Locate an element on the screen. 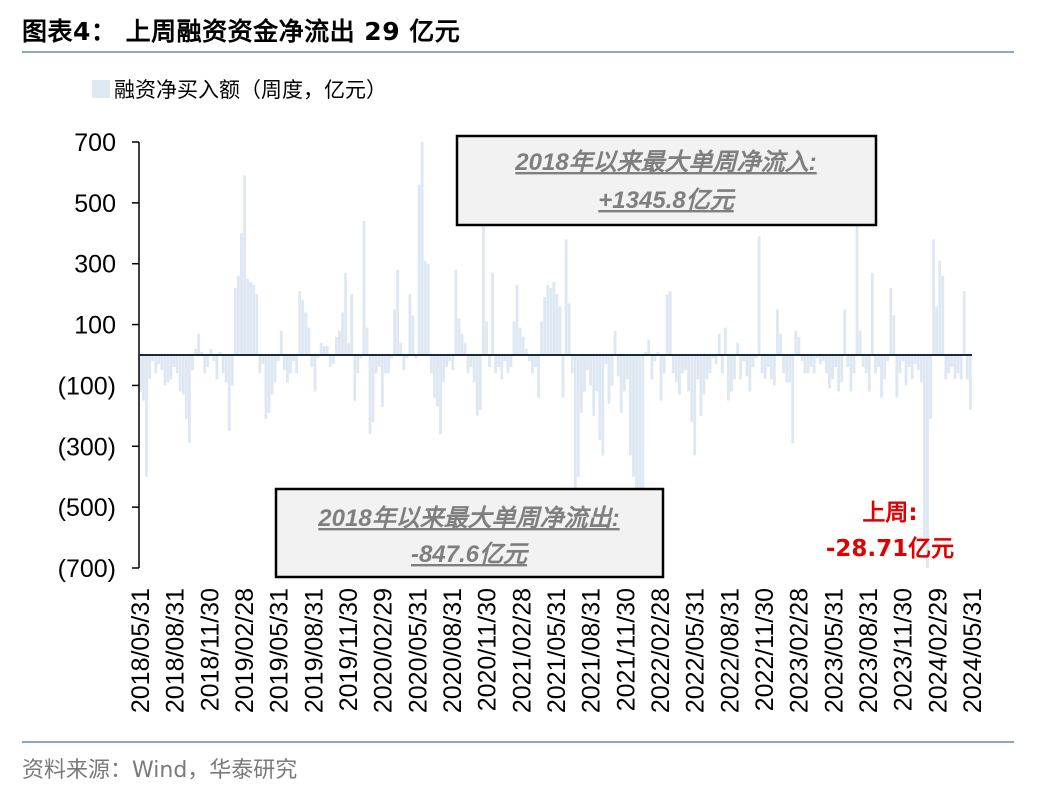 The height and width of the screenshot is (792, 1048). max-outflow-line1: 2018年以来最大单周净流出: is located at coordinates (468, 518).